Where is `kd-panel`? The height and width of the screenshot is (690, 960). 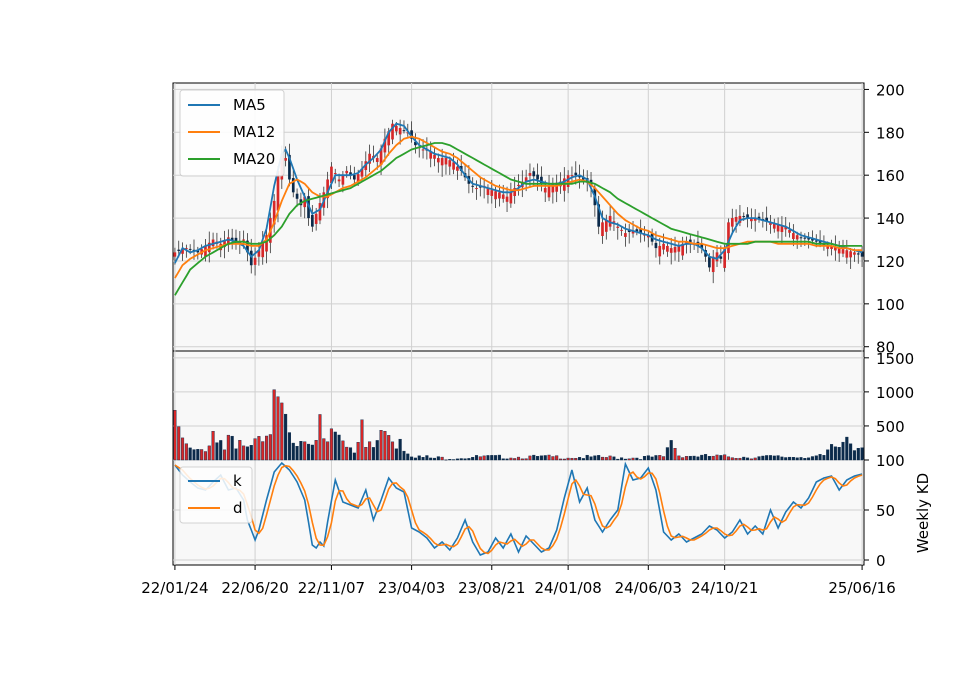 kd-panel is located at coordinates (518, 512).